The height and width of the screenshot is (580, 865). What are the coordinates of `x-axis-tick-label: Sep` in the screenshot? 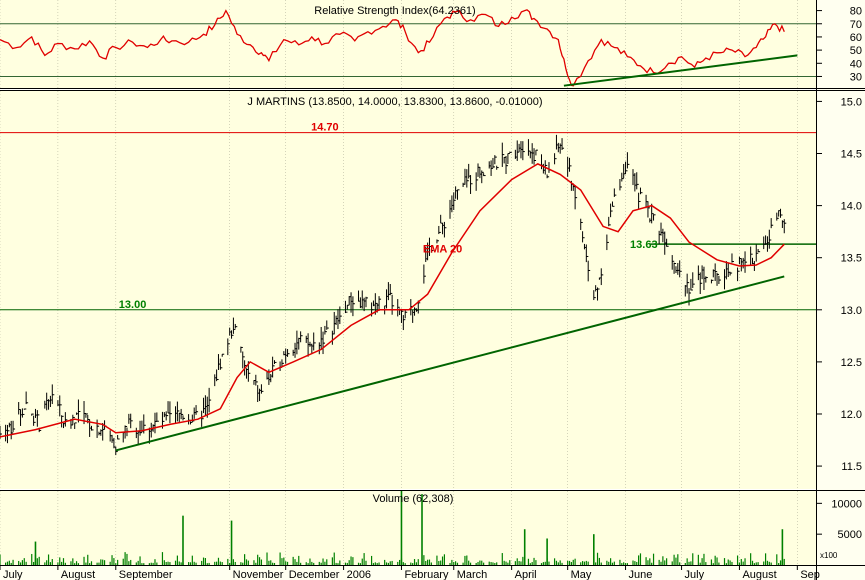 It's located at (810, 574).